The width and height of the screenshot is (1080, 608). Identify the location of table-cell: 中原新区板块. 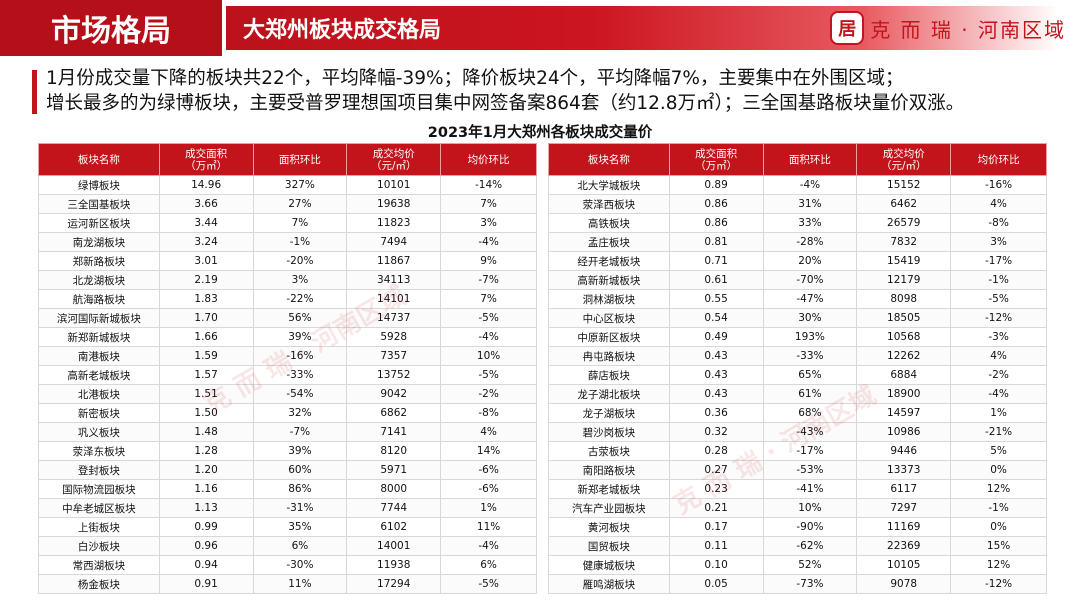
(609, 337).